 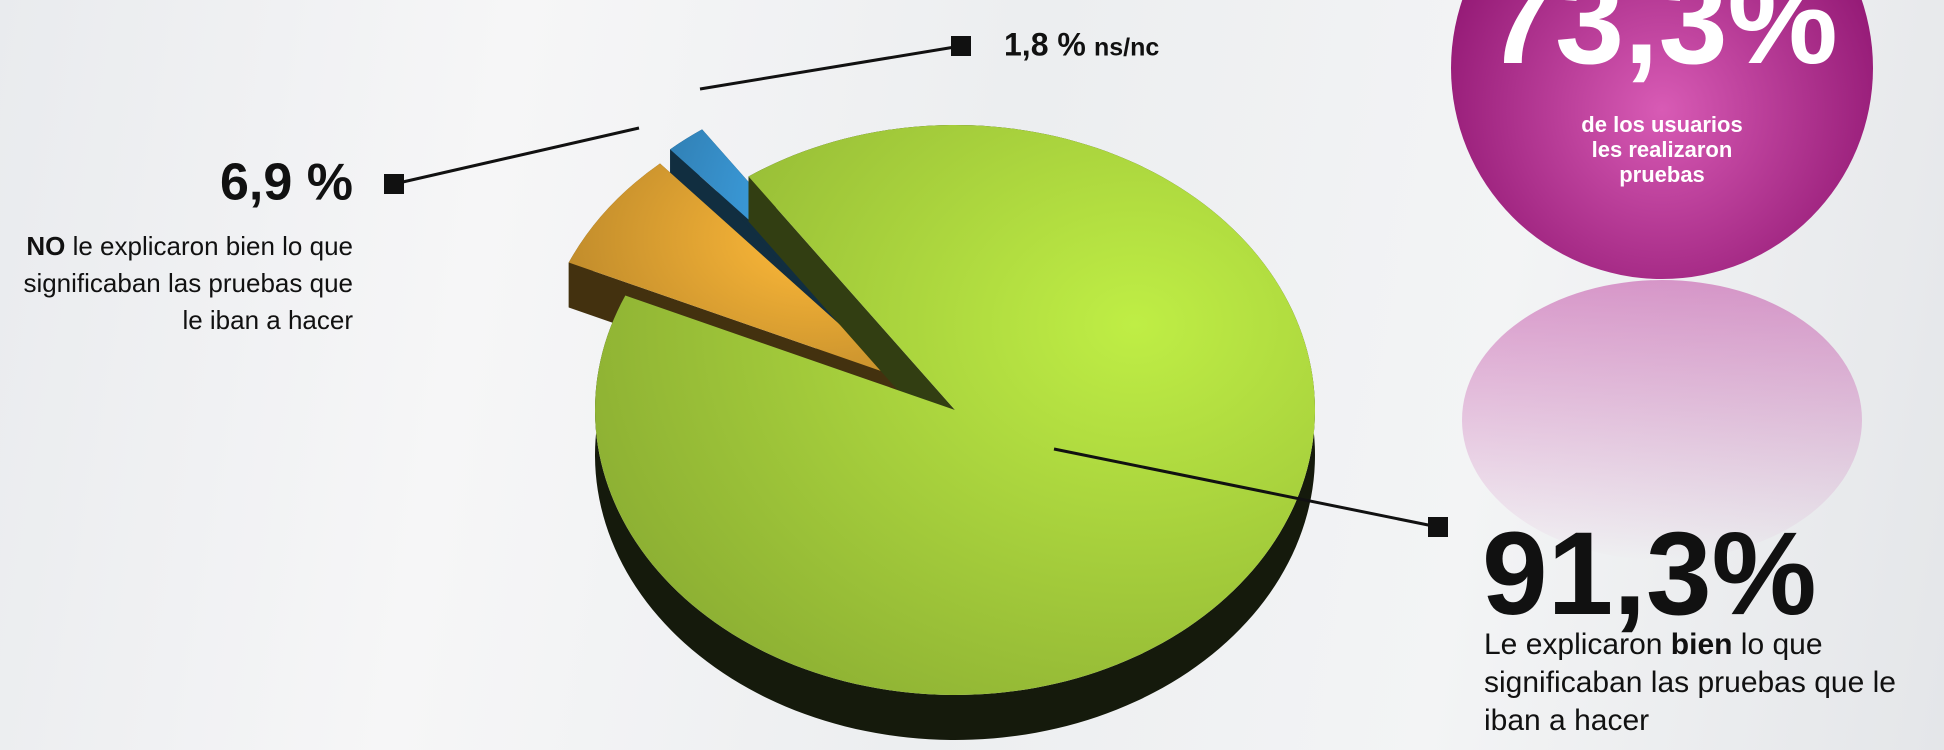 What do you see at coordinates (1045, 44) in the screenshot?
I see `value-label: 1,8 %` at bounding box center [1045, 44].